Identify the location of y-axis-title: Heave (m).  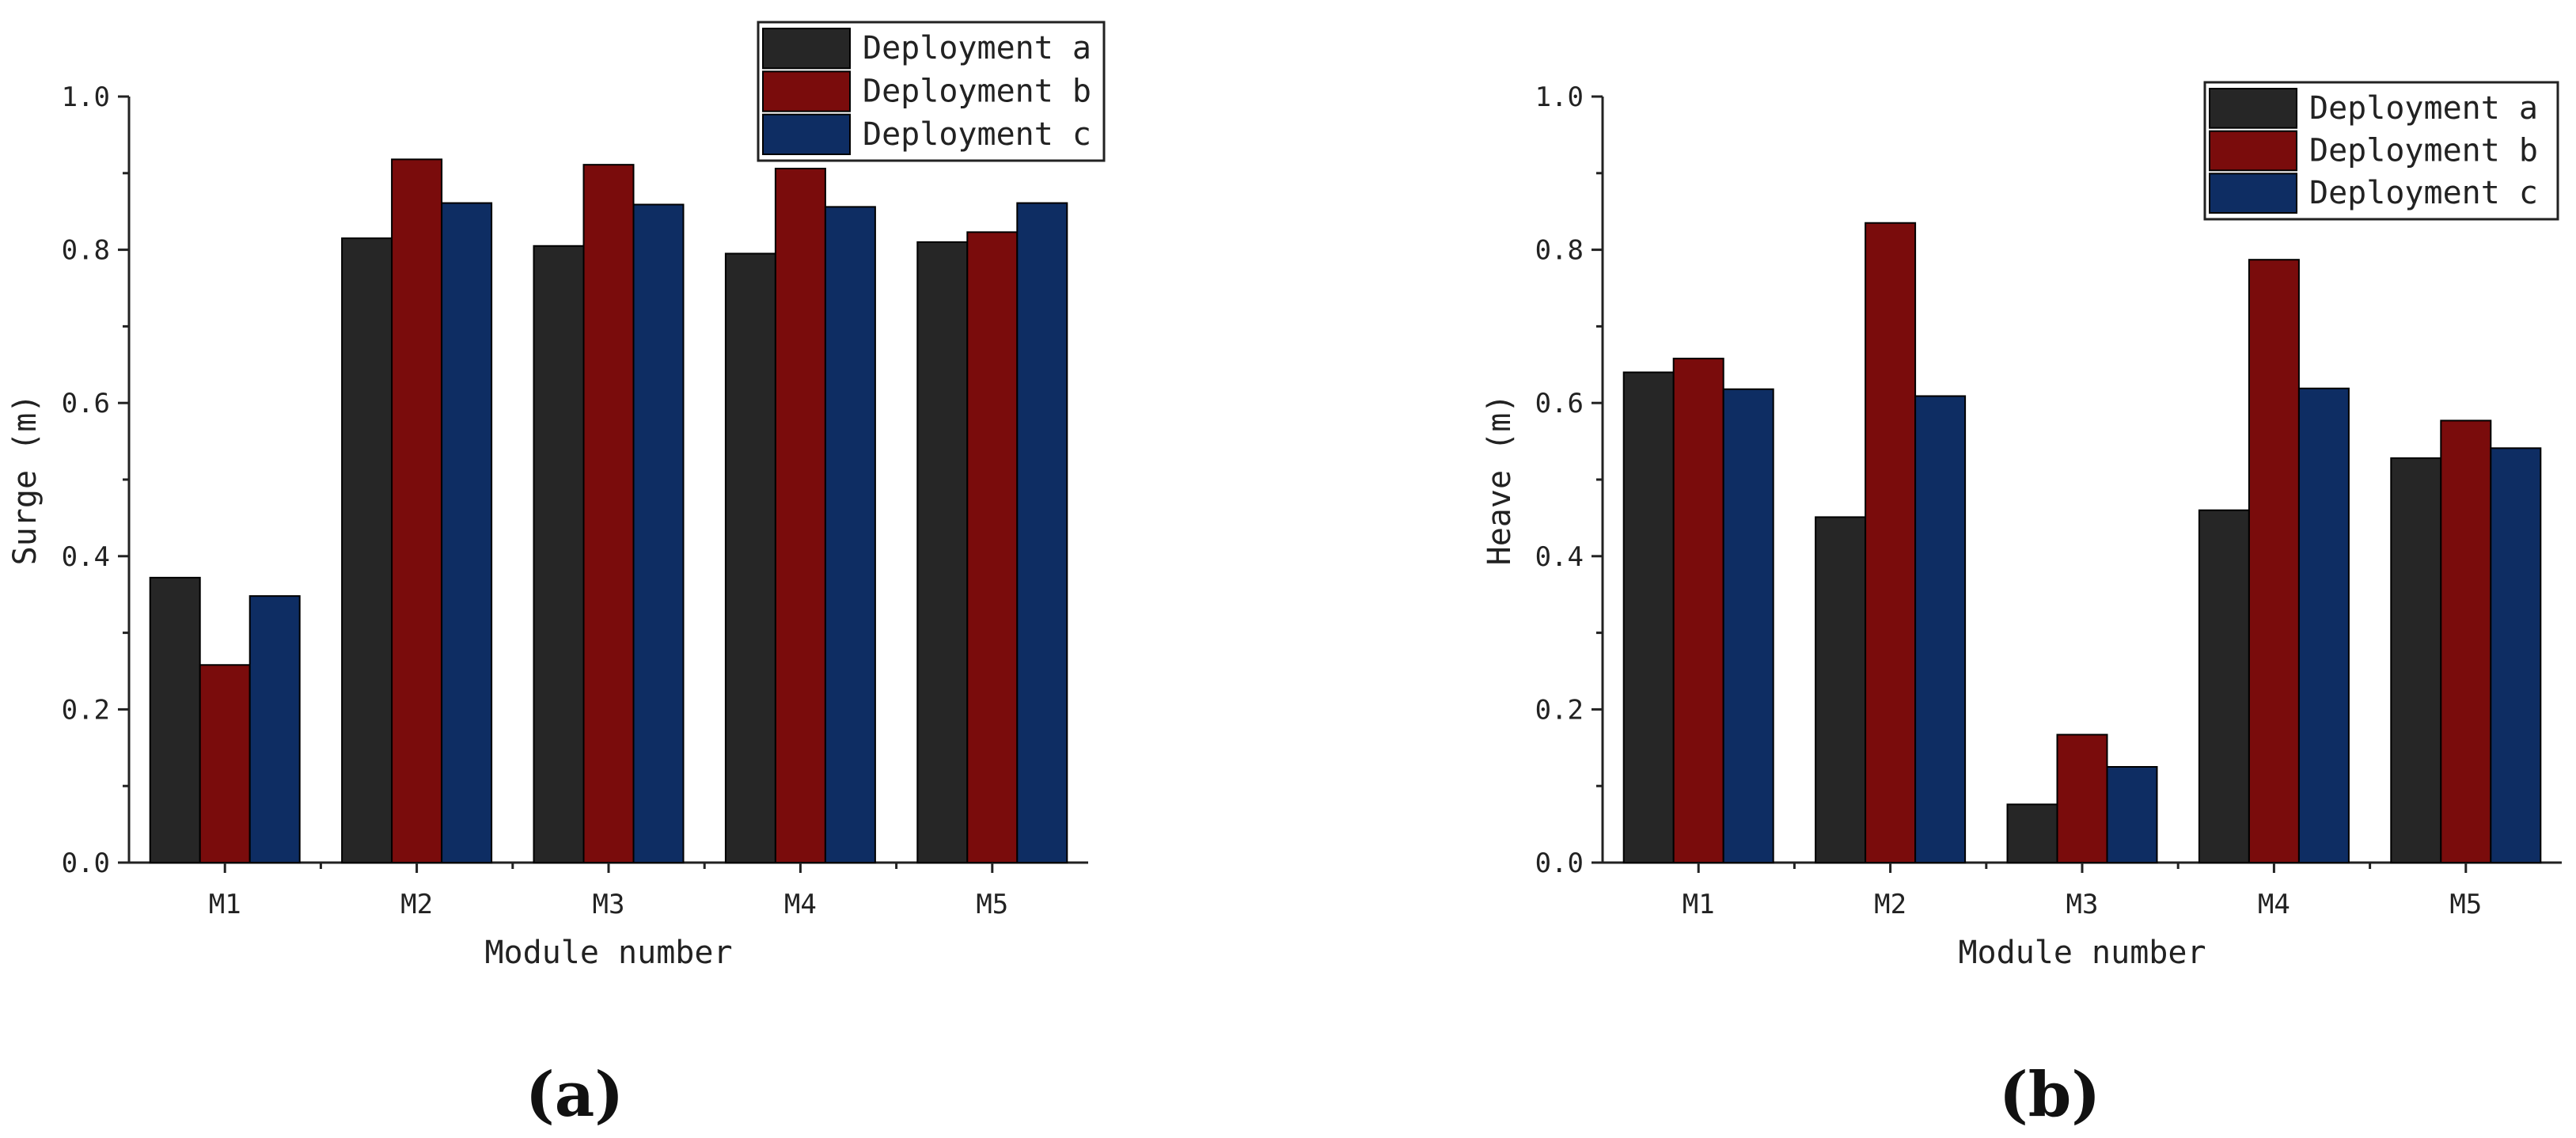
(1499, 480).